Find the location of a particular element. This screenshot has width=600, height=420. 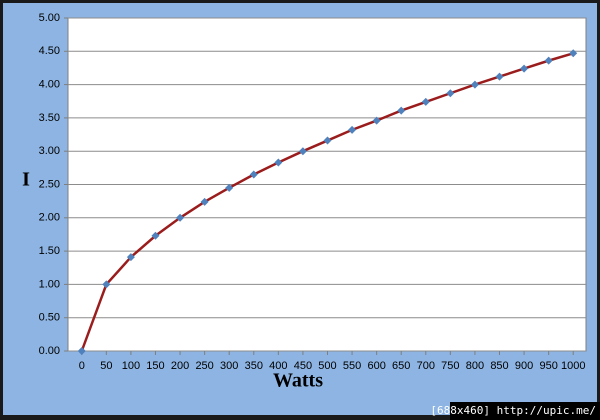

y-tick-label: 0.50 is located at coordinates (49, 318).